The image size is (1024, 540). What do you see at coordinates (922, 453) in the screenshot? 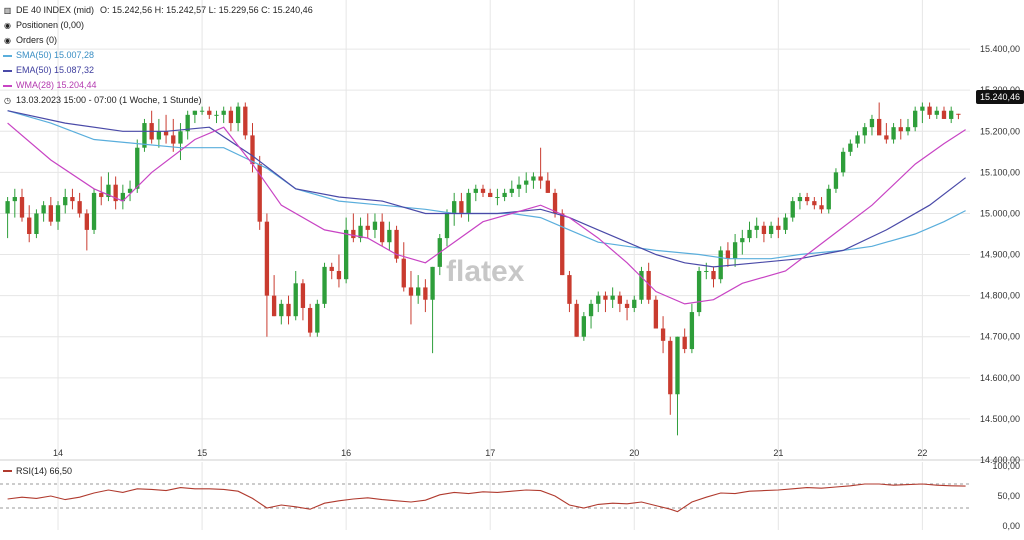
I see `date-tick-label: 22` at bounding box center [922, 453].